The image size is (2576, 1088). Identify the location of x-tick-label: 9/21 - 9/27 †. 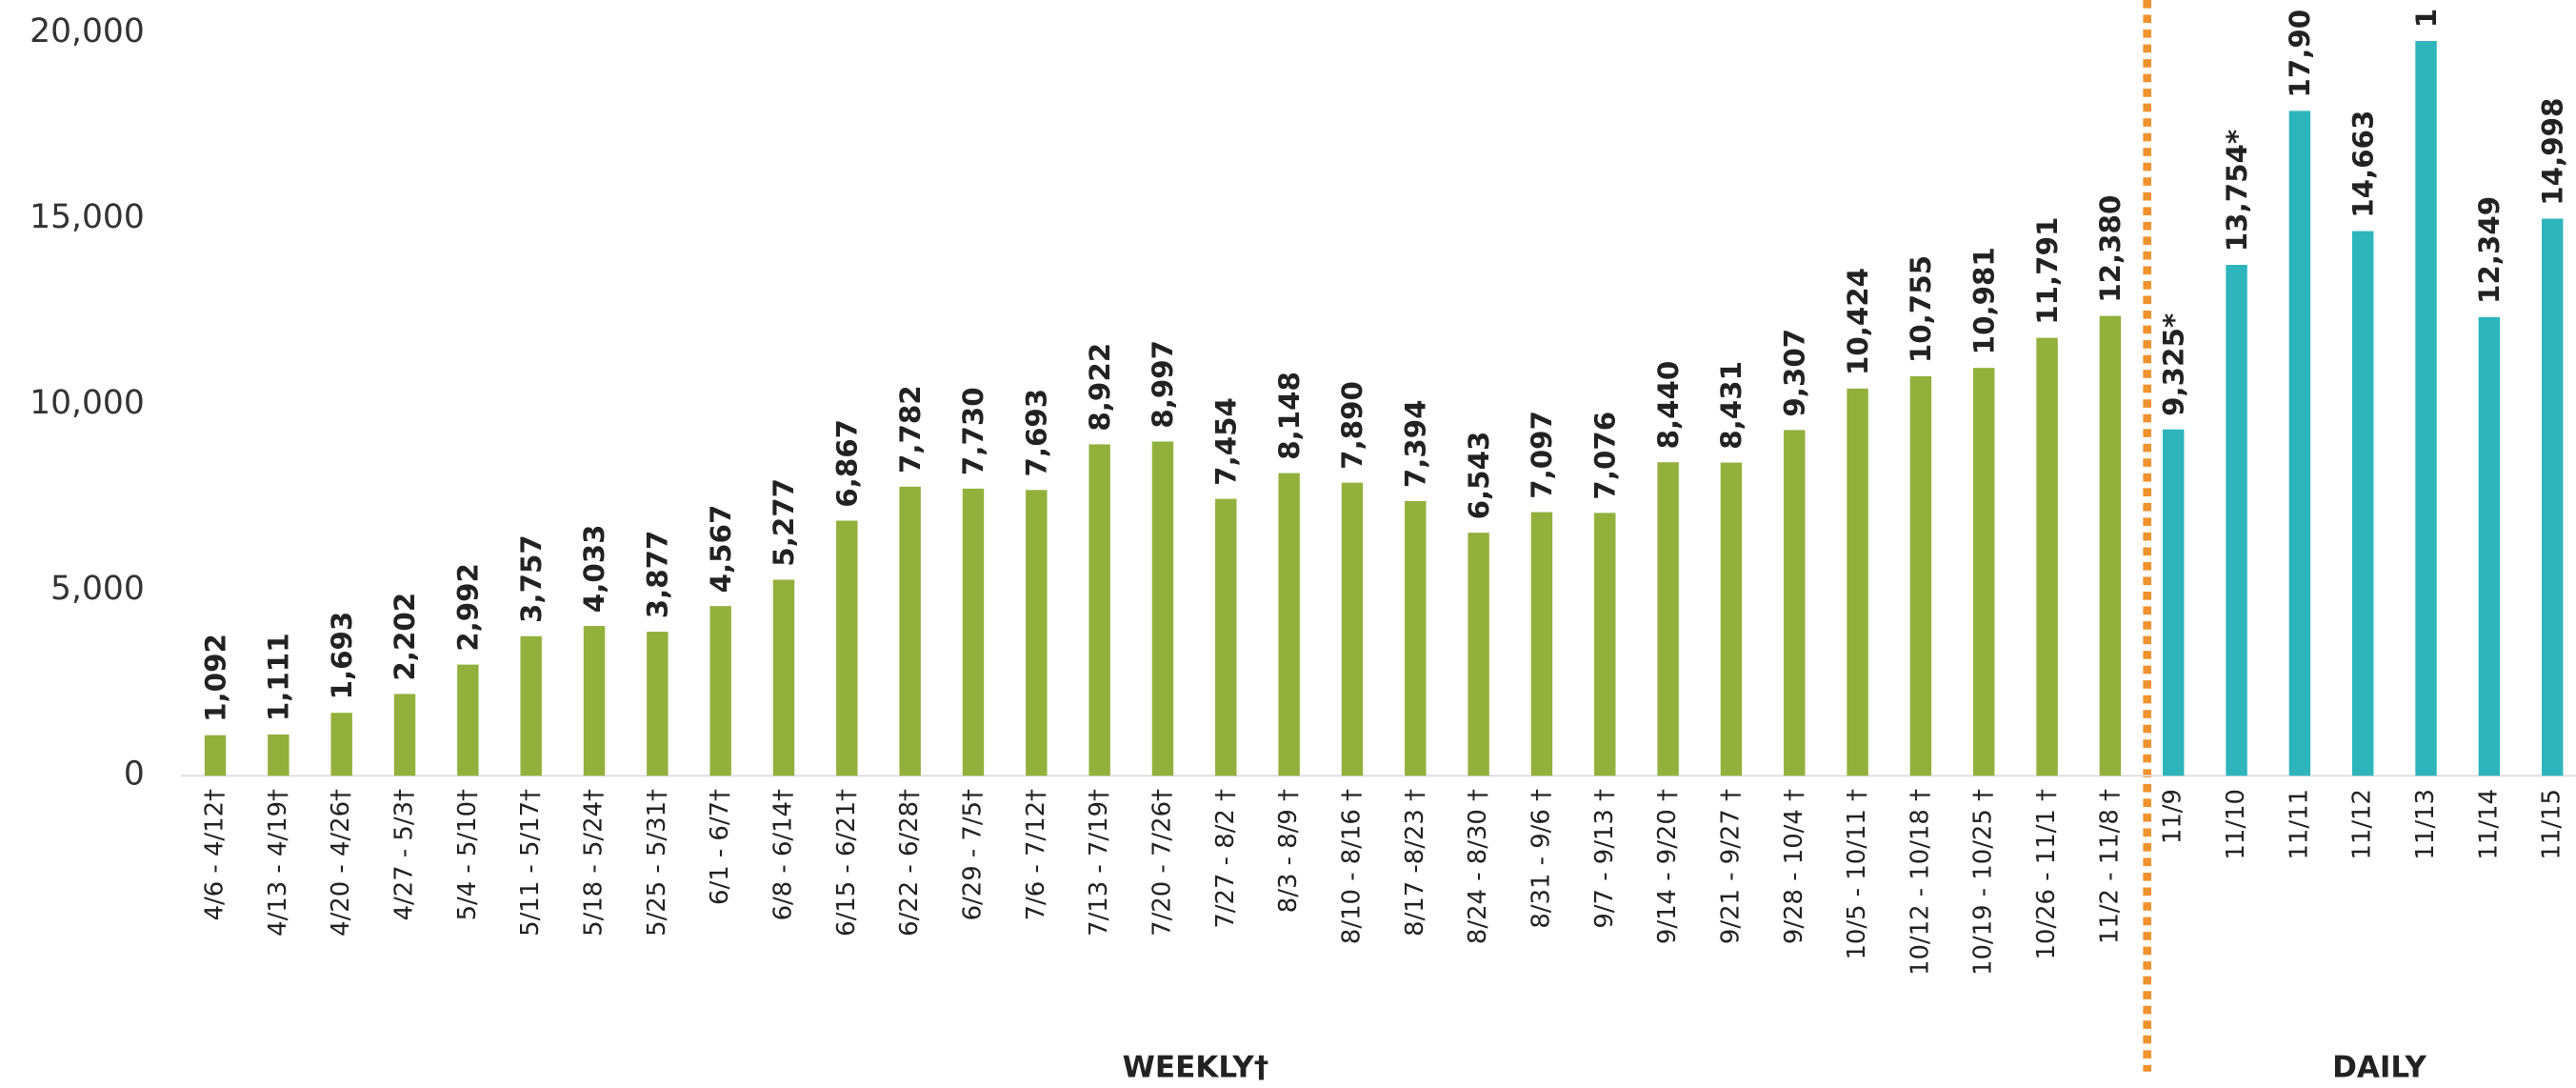
(1730, 866).